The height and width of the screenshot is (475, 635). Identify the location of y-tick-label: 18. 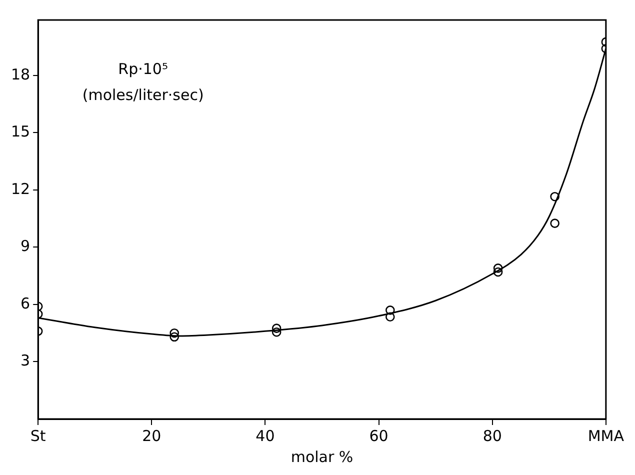
(20, 74).